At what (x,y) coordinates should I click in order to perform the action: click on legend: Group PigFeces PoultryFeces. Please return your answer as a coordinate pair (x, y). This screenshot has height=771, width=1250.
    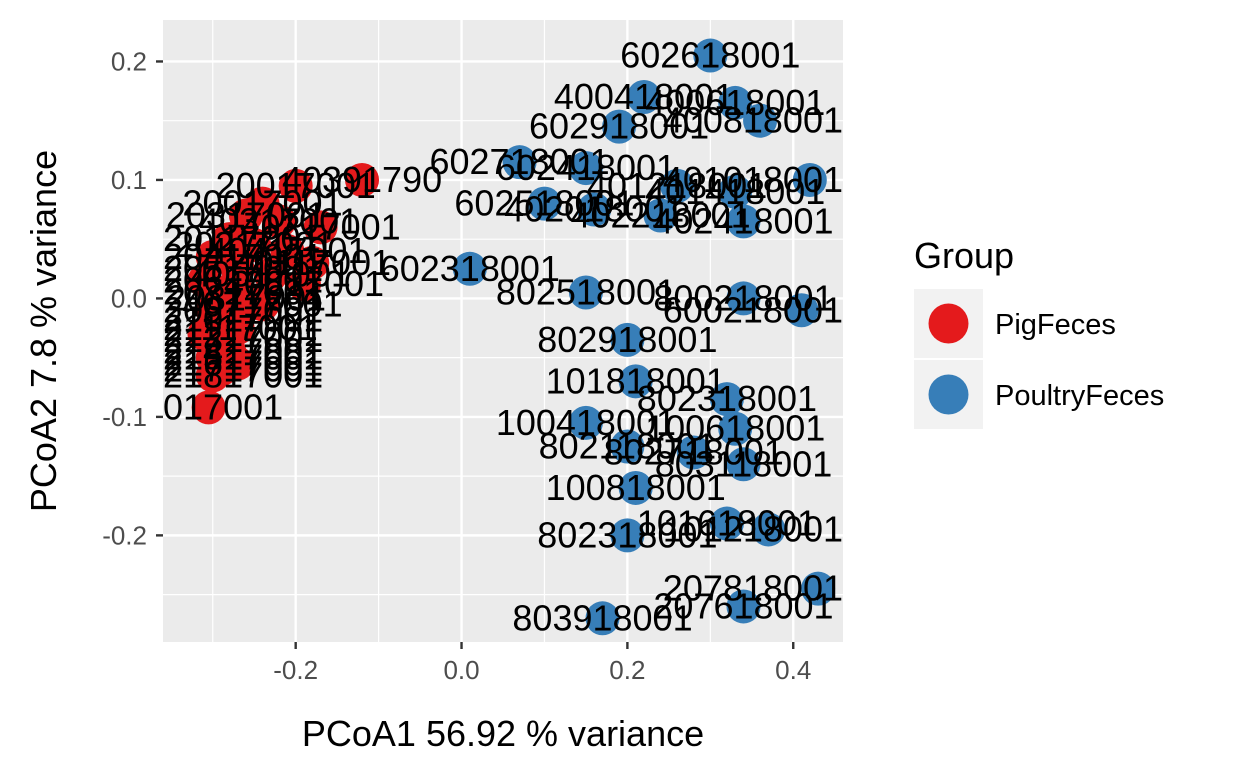
    Looking at the image, I should click on (1039, 332).